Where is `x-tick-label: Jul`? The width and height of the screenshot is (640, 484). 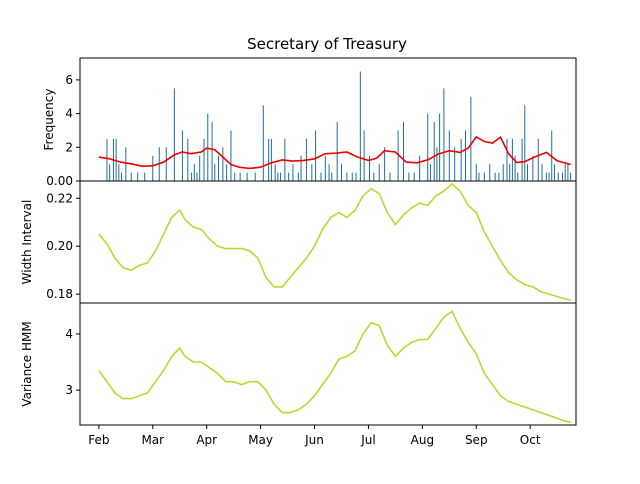 x-tick-label: Jul is located at coordinates (367, 440).